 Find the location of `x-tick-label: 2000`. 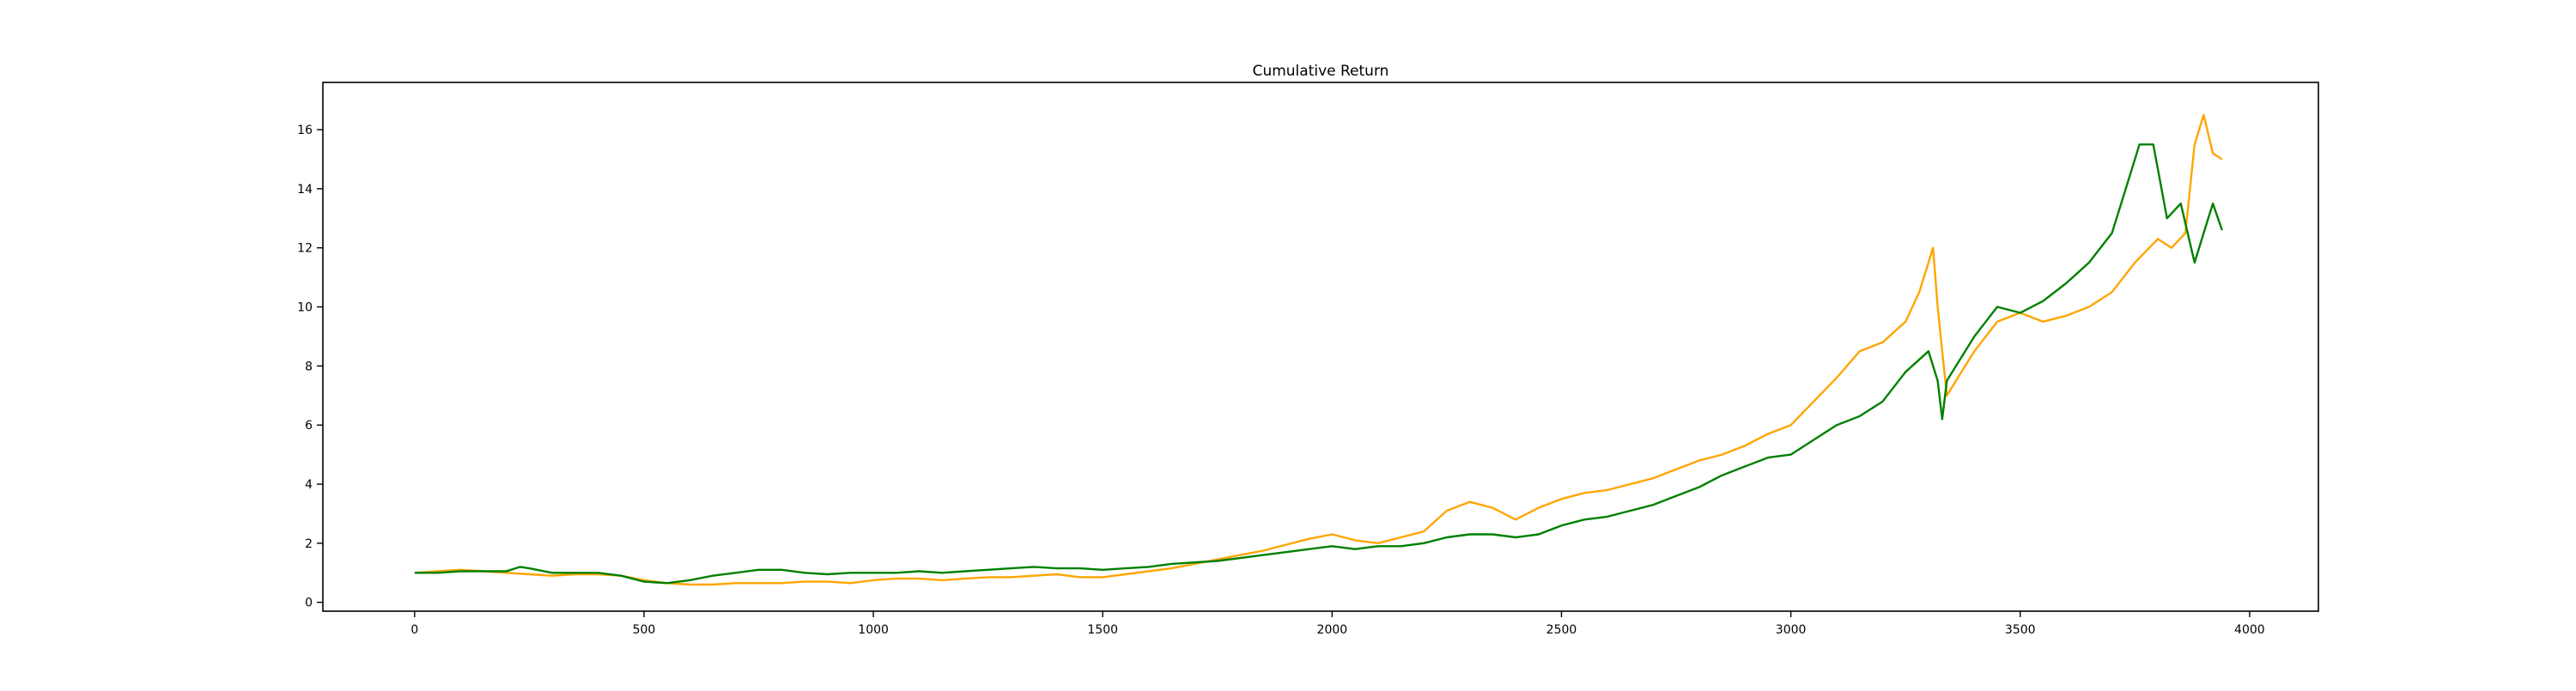

x-tick-label: 2000 is located at coordinates (1332, 630).